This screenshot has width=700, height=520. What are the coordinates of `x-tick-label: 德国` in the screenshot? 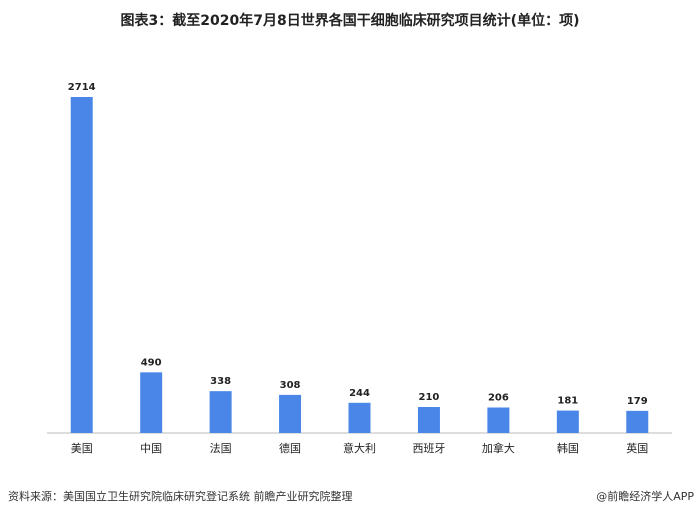 It's located at (290, 448).